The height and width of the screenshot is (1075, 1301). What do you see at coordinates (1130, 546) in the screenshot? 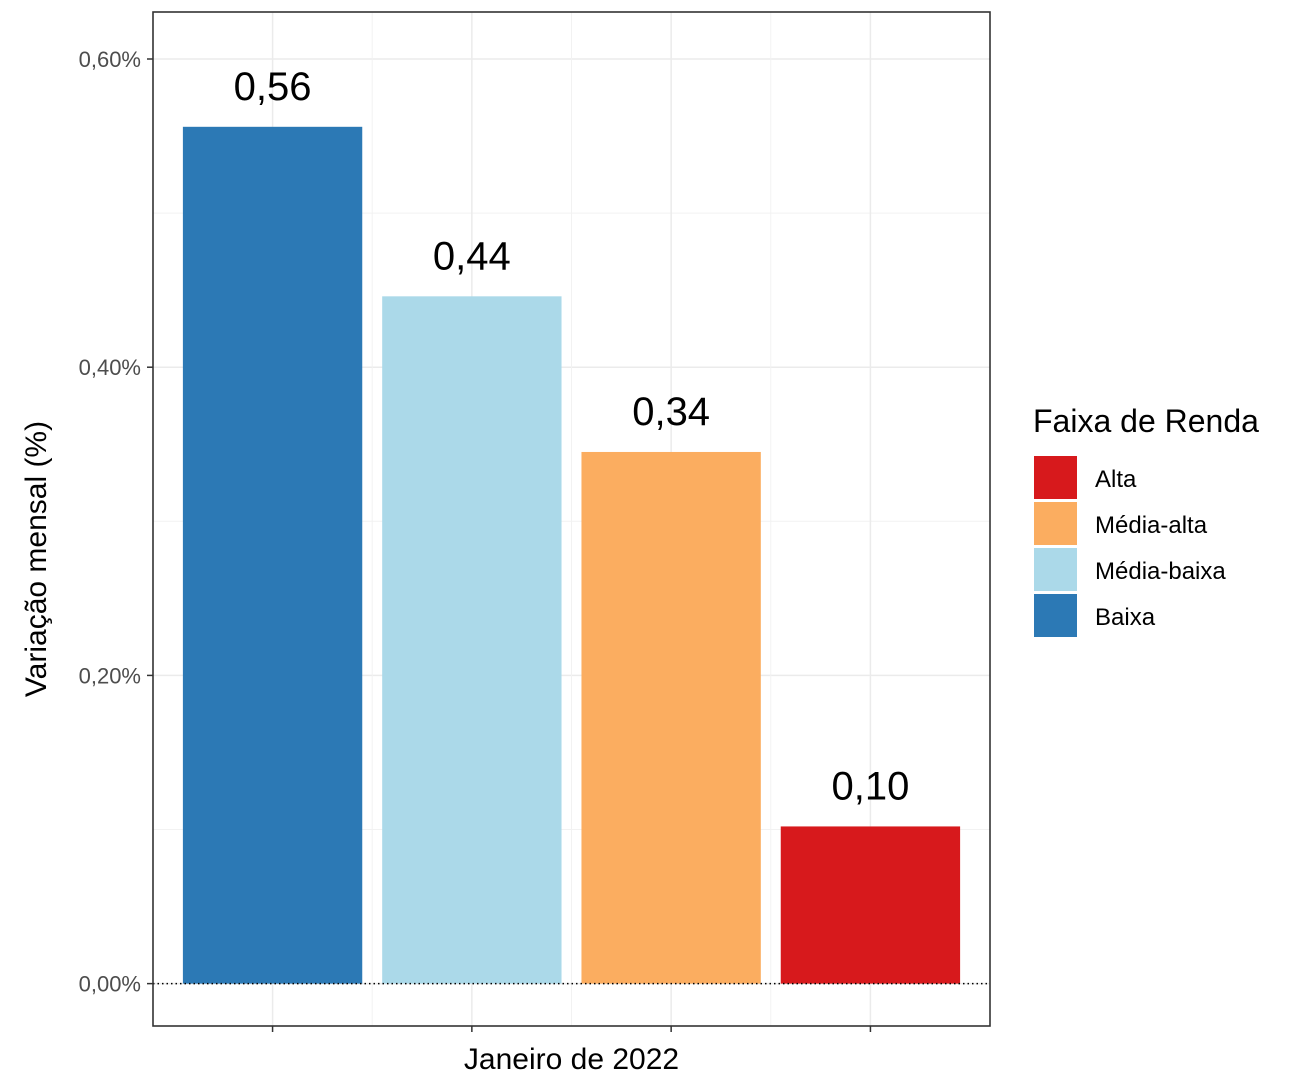
I see `legend-items: Alta Média-alta Média-baixa Baixa` at bounding box center [1130, 546].